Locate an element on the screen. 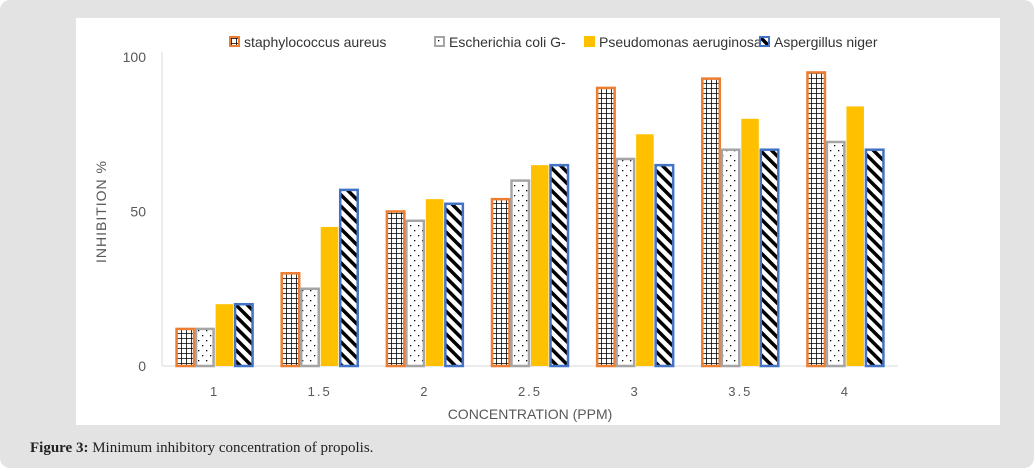  y-tick-label: 50 is located at coordinates (138, 212).